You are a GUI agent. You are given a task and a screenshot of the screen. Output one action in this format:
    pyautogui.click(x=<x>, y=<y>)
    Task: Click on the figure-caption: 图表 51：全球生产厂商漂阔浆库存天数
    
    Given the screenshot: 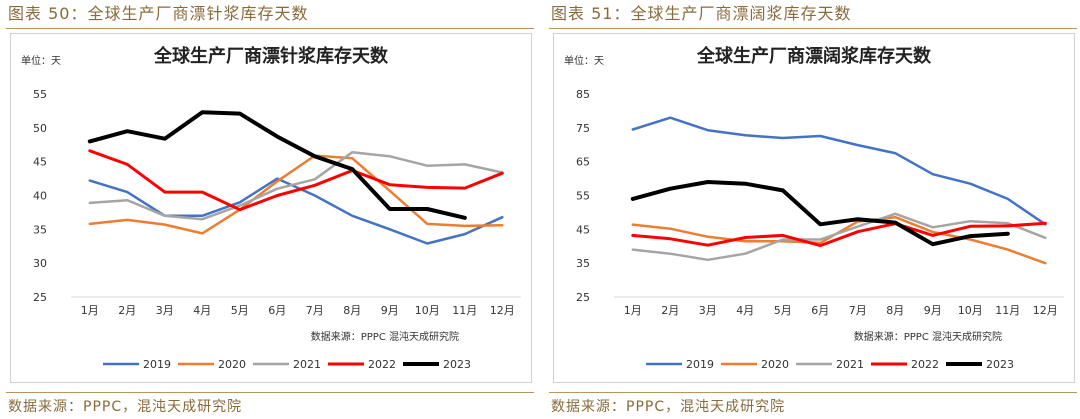 What is the action you would take?
    pyautogui.click(x=701, y=13)
    